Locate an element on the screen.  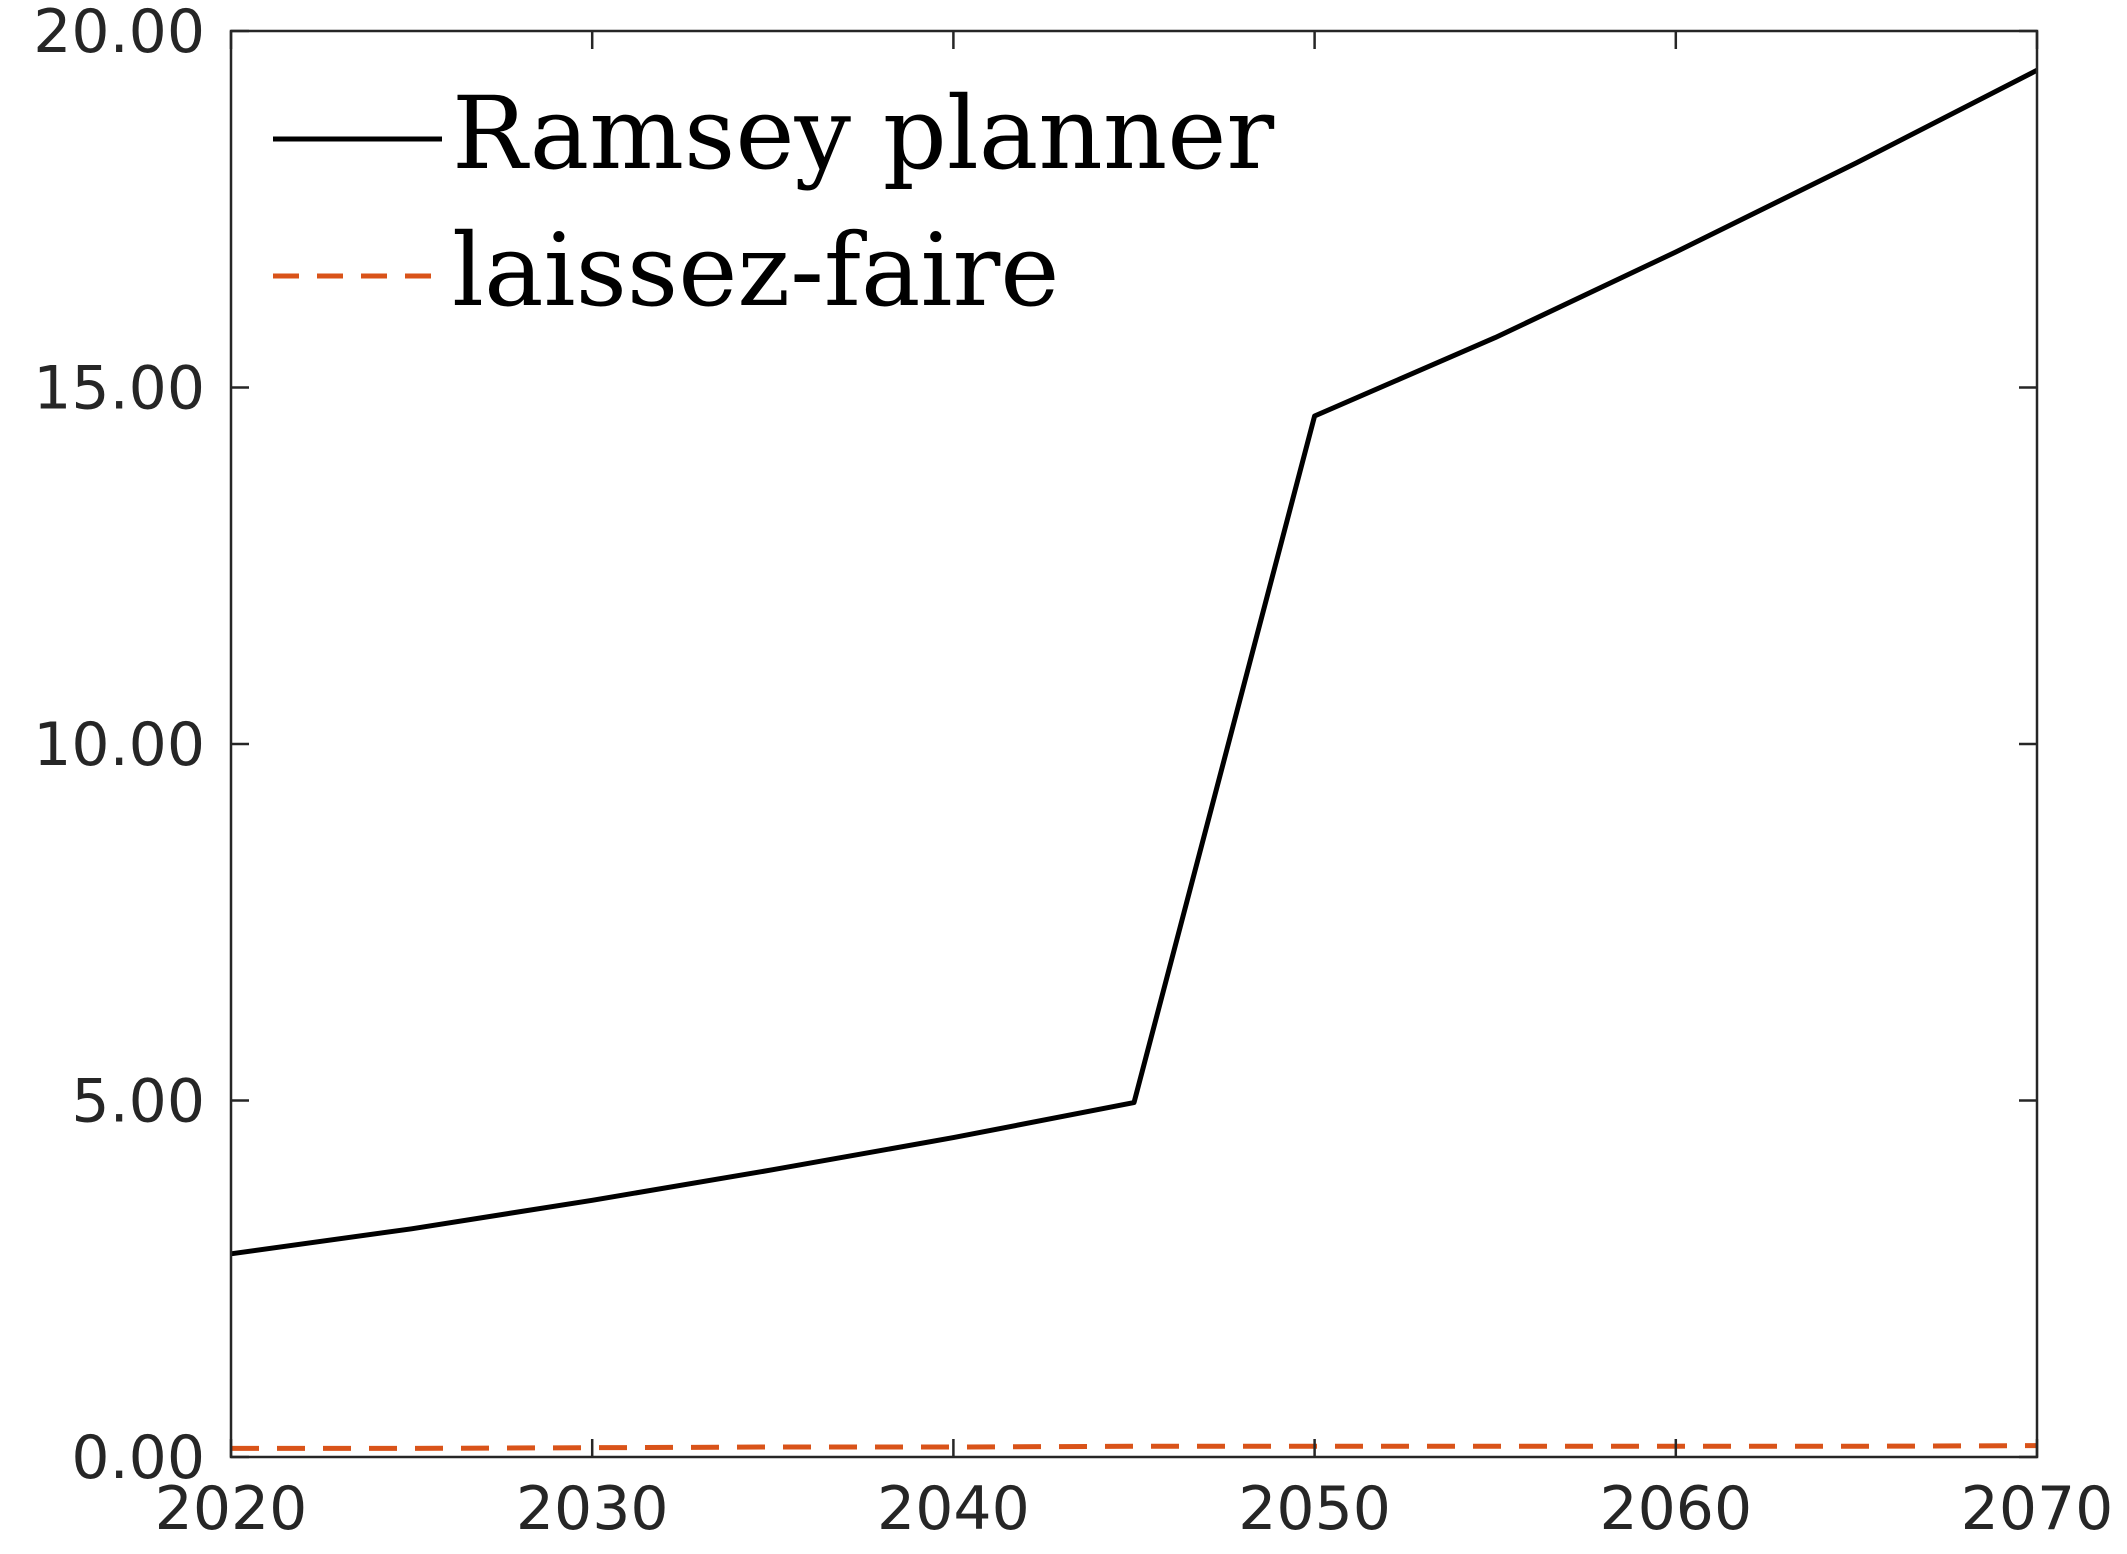
y-tick-label: 15.00 is located at coordinates (119, 389).